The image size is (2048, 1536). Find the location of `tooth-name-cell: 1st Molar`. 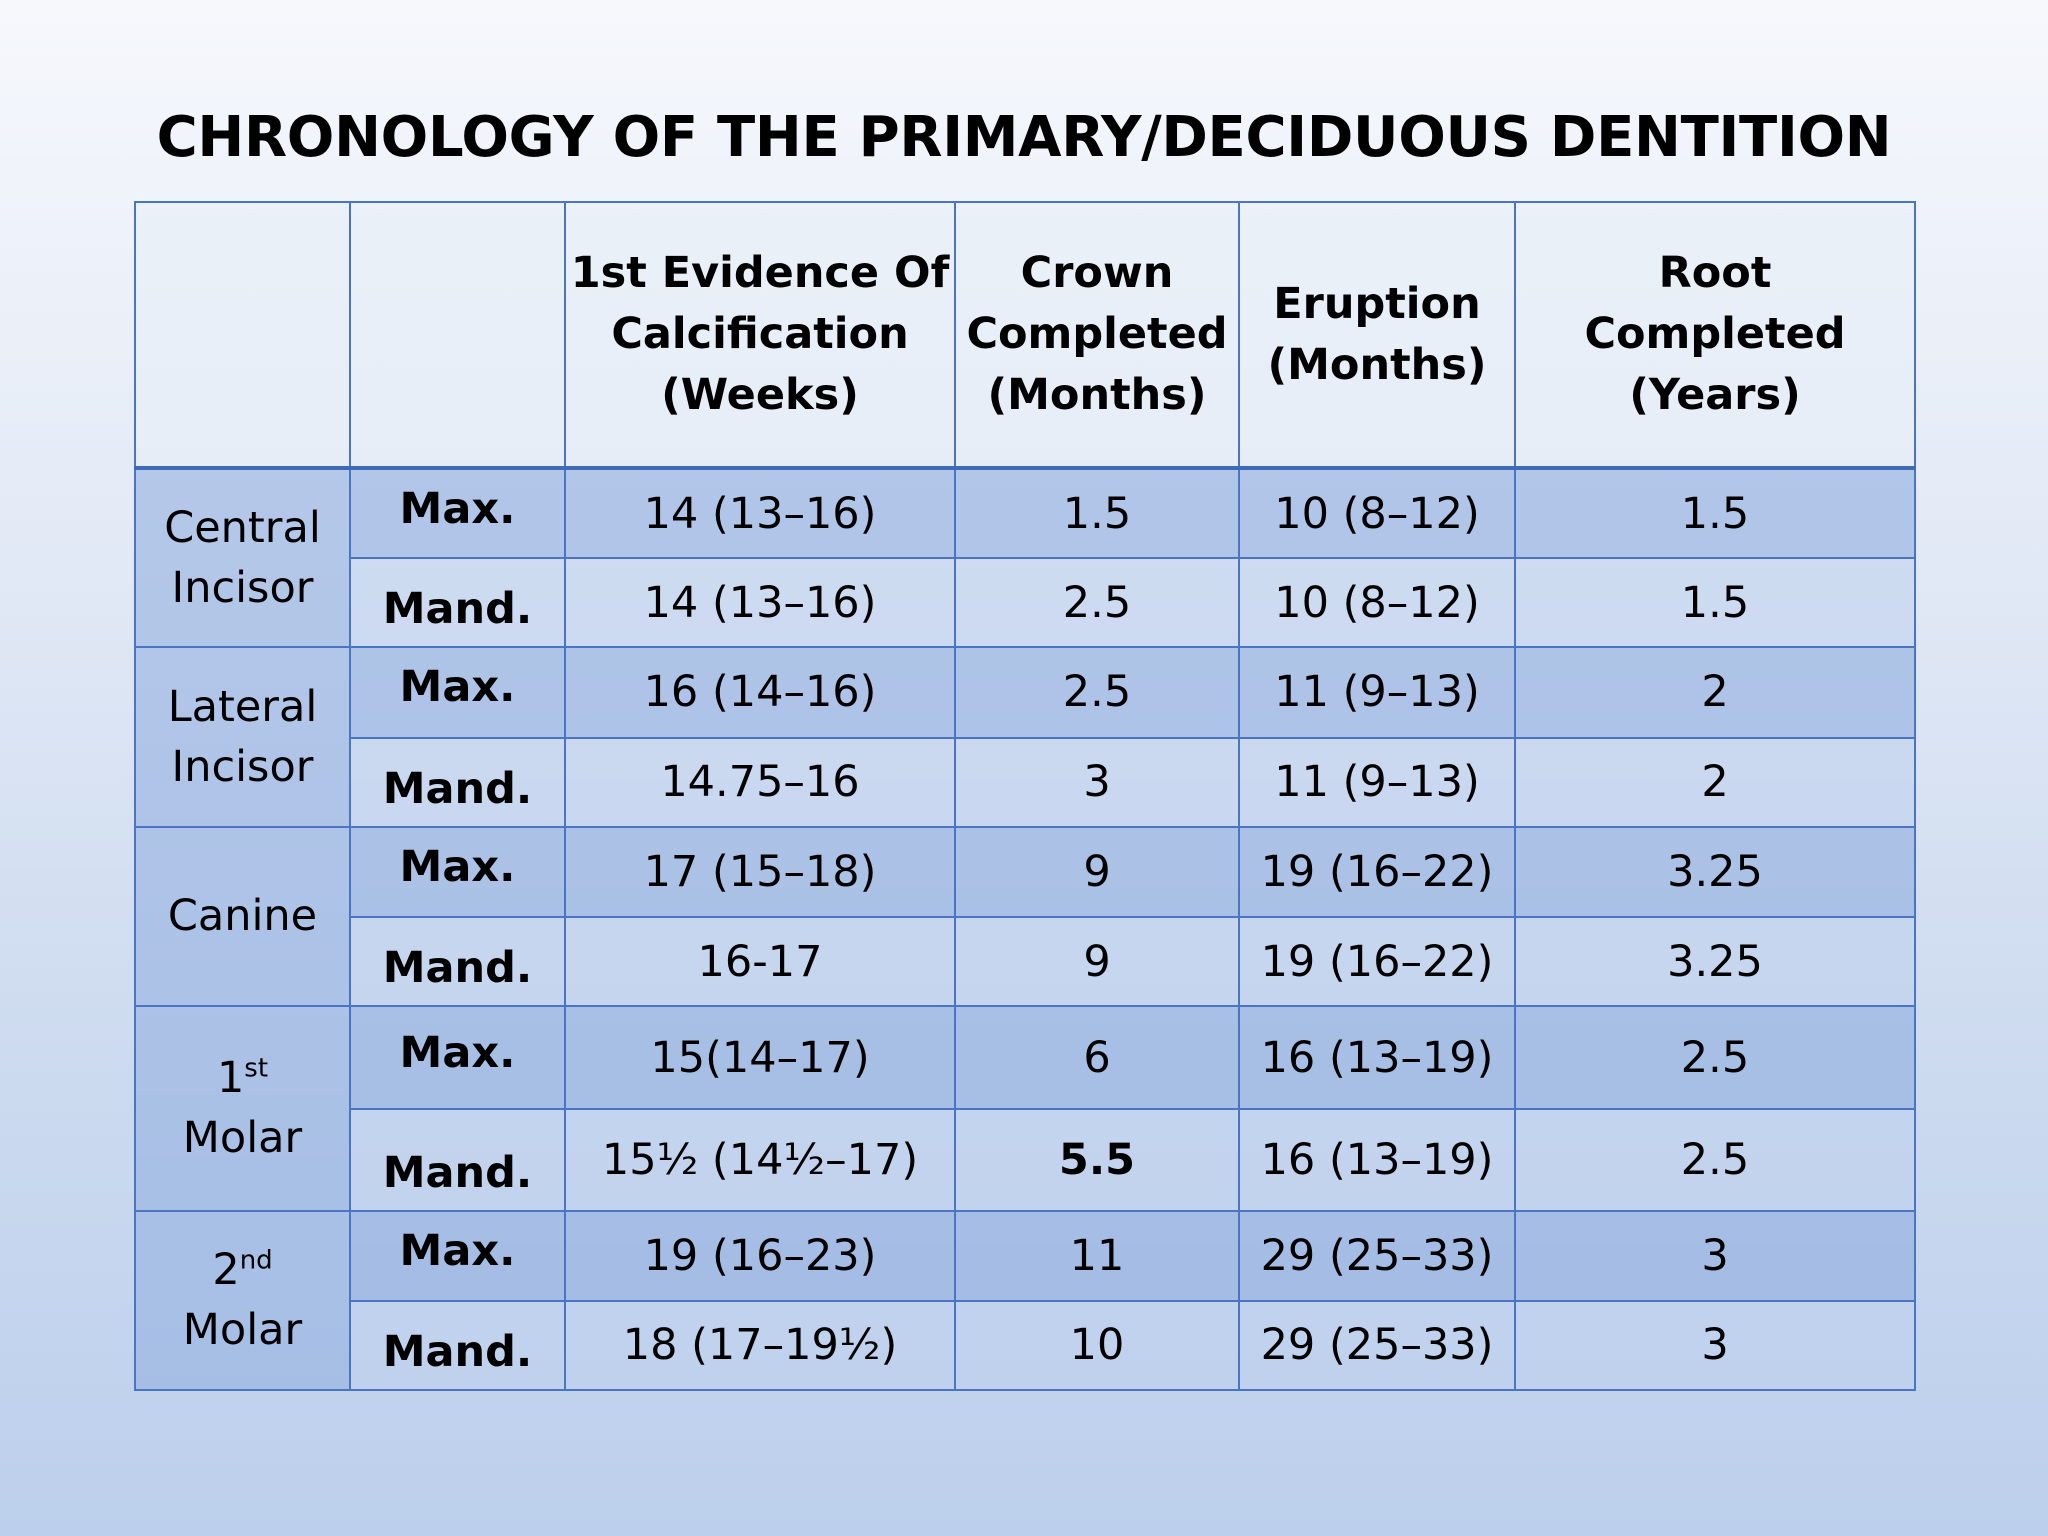

tooth-name-cell: 1st Molar is located at coordinates (242, 1108).